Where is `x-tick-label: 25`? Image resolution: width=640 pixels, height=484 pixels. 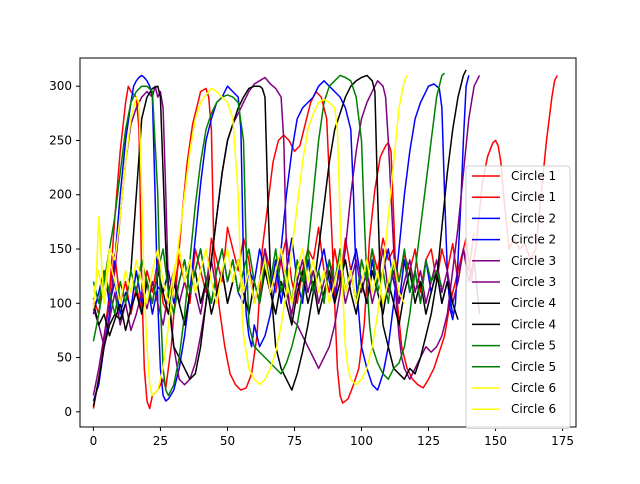
x-tick-label: 25 is located at coordinates (160, 441).